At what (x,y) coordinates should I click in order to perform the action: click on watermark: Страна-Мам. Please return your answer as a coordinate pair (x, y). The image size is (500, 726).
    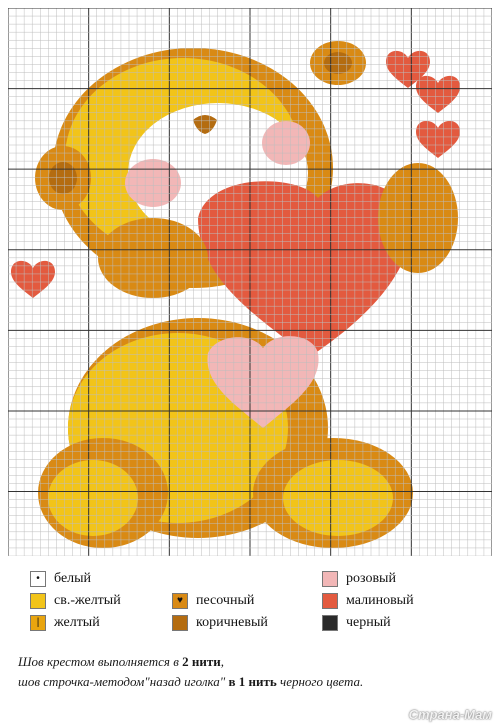
    Looking at the image, I should click on (450, 714).